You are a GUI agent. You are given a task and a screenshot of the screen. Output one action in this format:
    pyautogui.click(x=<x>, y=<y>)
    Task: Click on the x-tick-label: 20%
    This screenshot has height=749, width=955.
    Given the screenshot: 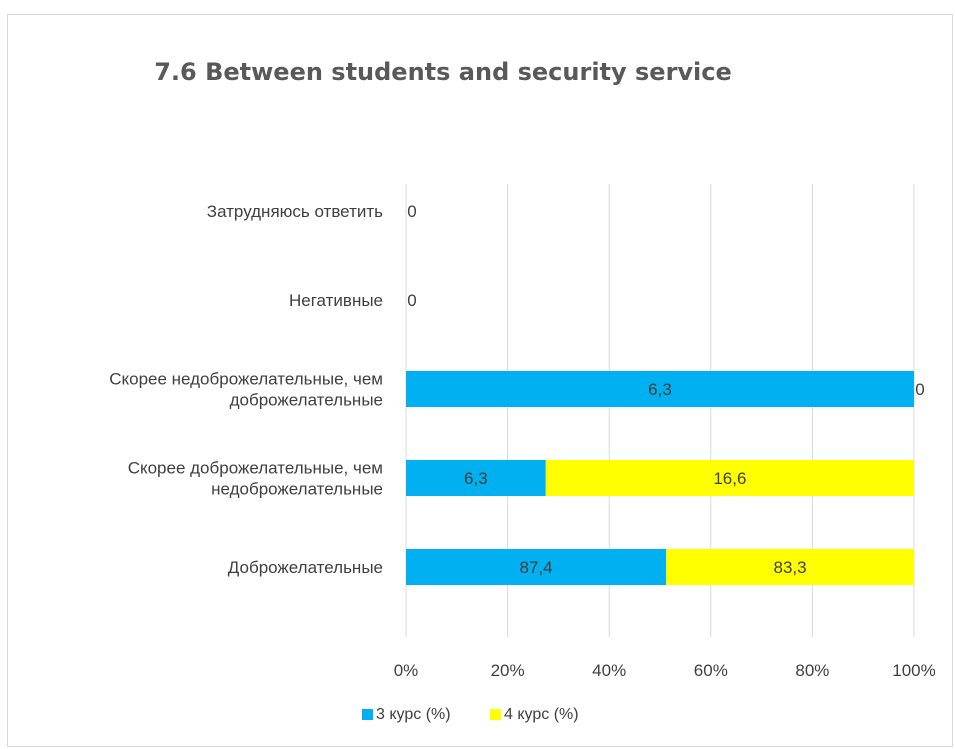 What is the action you would take?
    pyautogui.click(x=508, y=670)
    